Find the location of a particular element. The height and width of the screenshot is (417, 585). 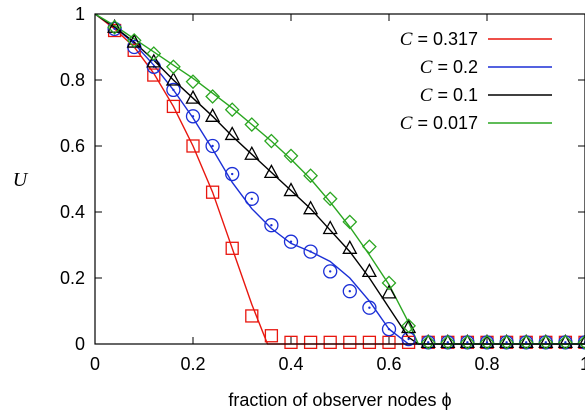

y-tick-label: 0.2 is located at coordinates (72, 278).